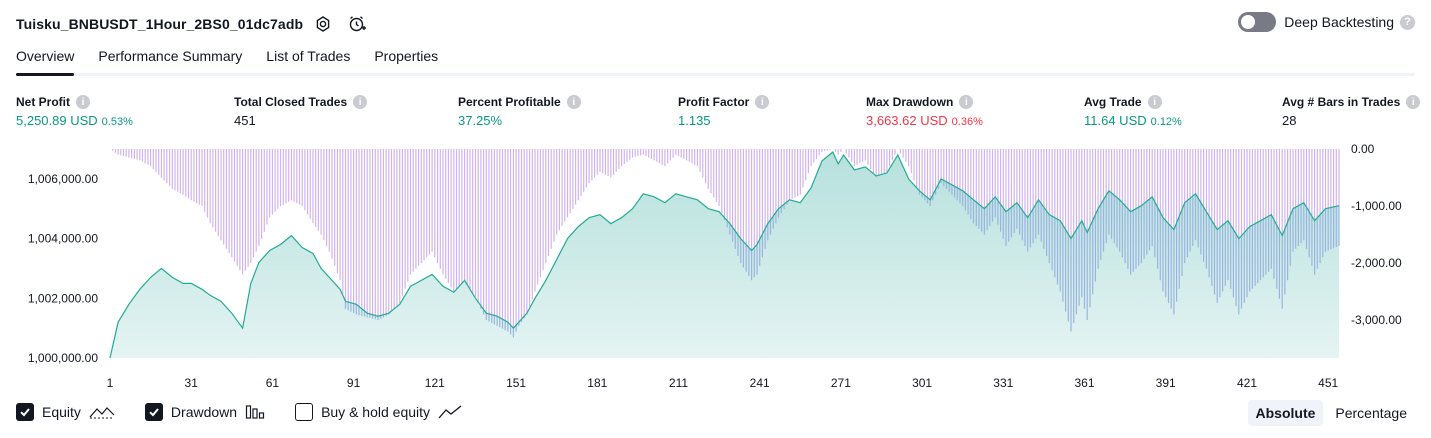 This screenshot has width=1431, height=438. I want to click on y-left-tick-label: 1,000,000.00, so click(63, 358).